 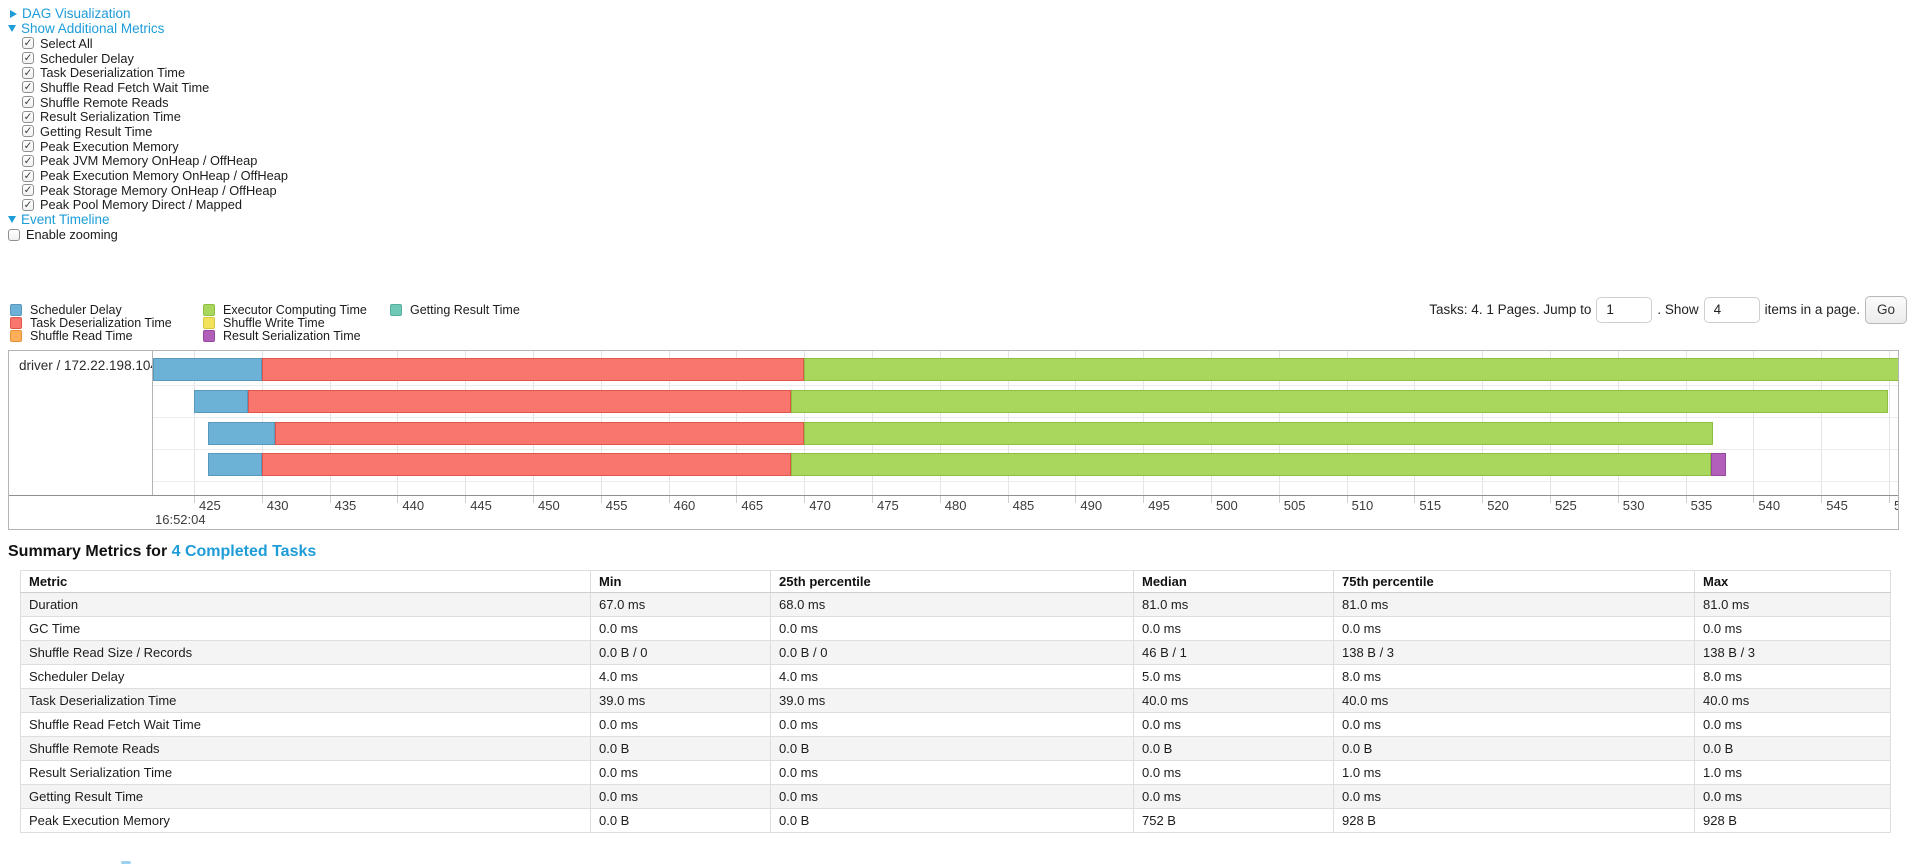 I want to click on completed-tasks-link: 4 Completed Tasks, so click(x=244, y=551).